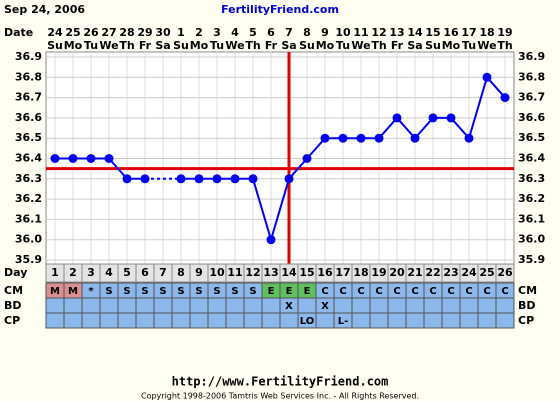 The image size is (560, 401). Describe the element at coordinates (342, 272) in the screenshot. I see `day-number: 17` at that location.